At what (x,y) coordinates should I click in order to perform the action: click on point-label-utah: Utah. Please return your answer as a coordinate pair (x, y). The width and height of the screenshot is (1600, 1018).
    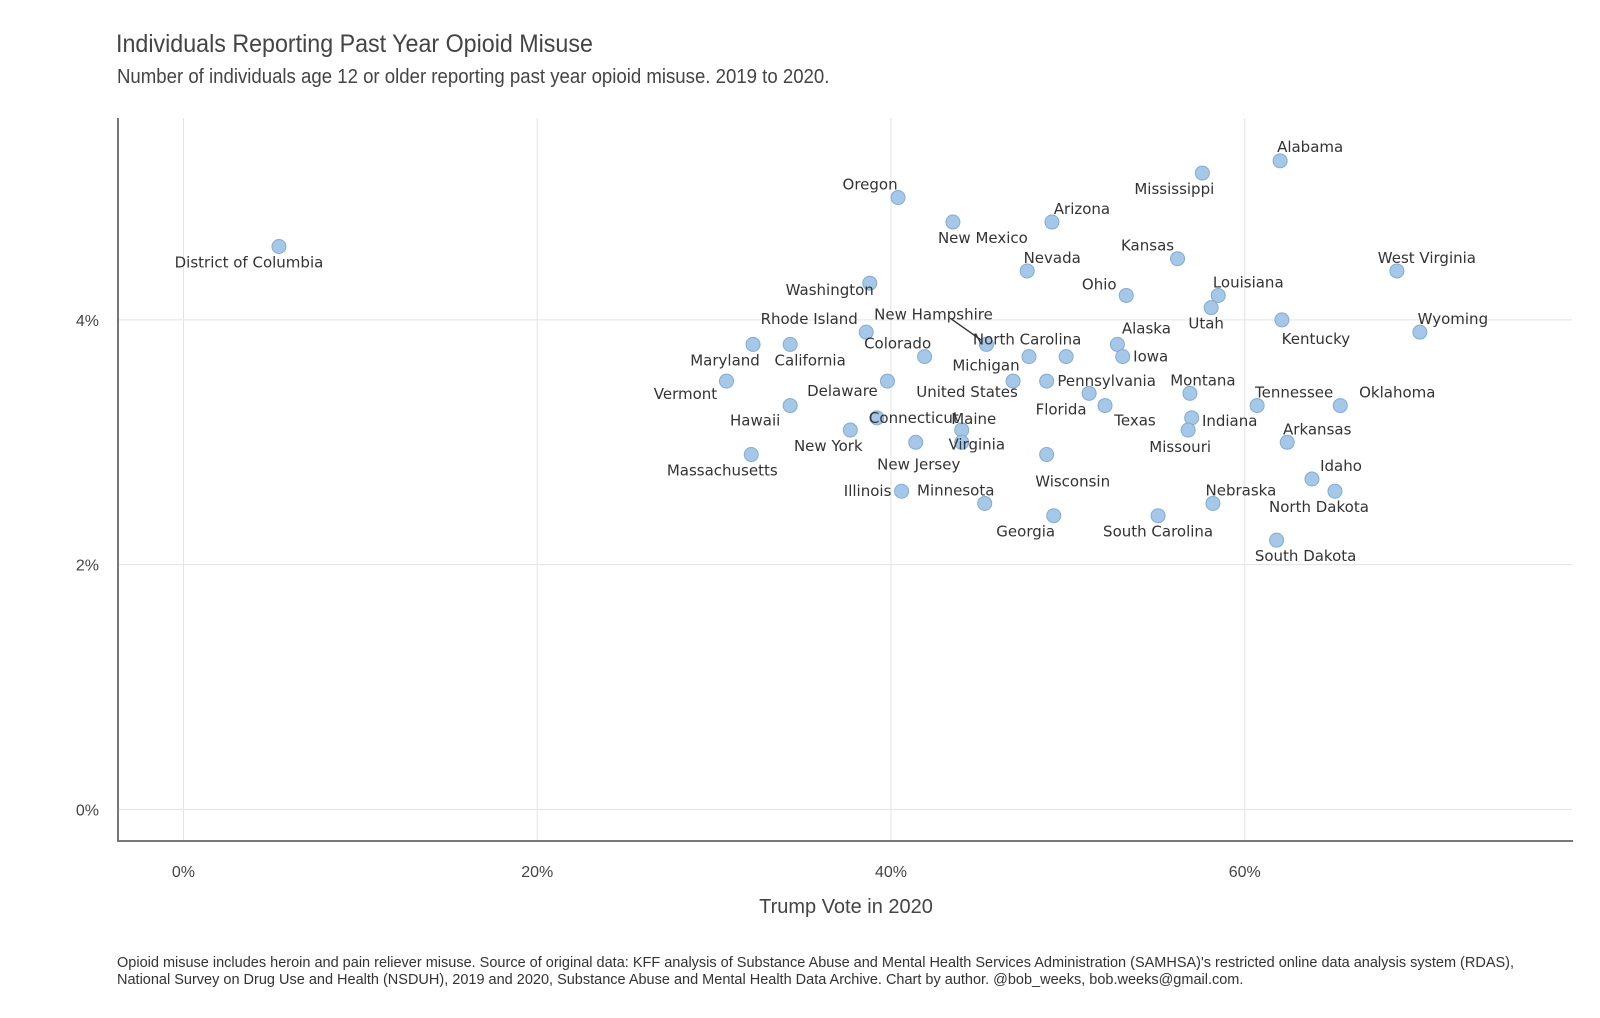
    Looking at the image, I should click on (1206, 324).